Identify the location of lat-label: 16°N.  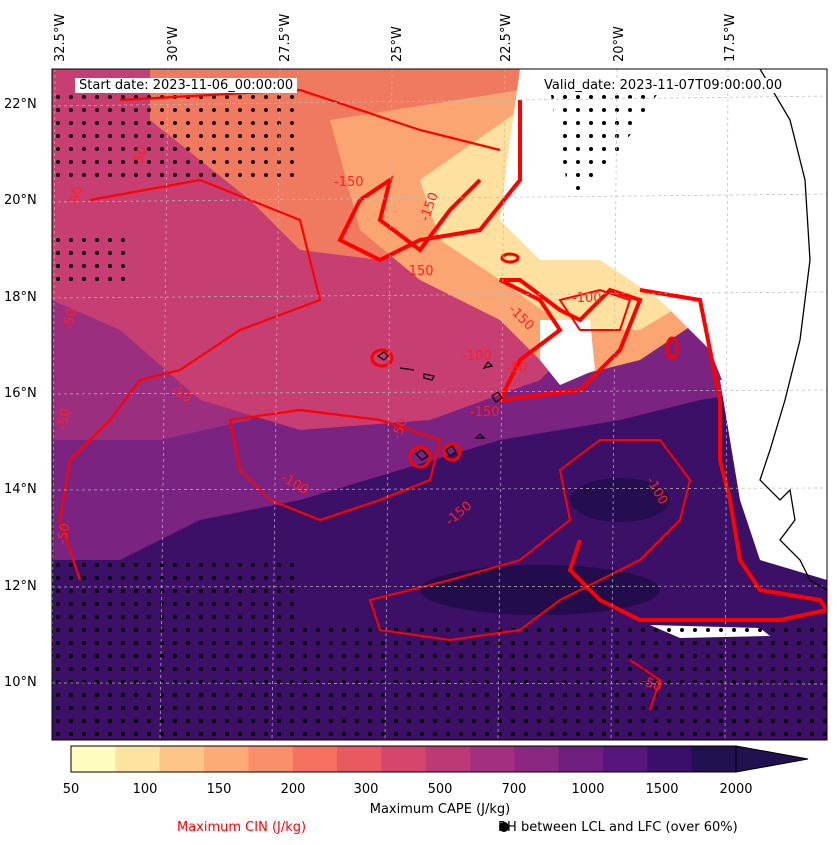
(20, 393).